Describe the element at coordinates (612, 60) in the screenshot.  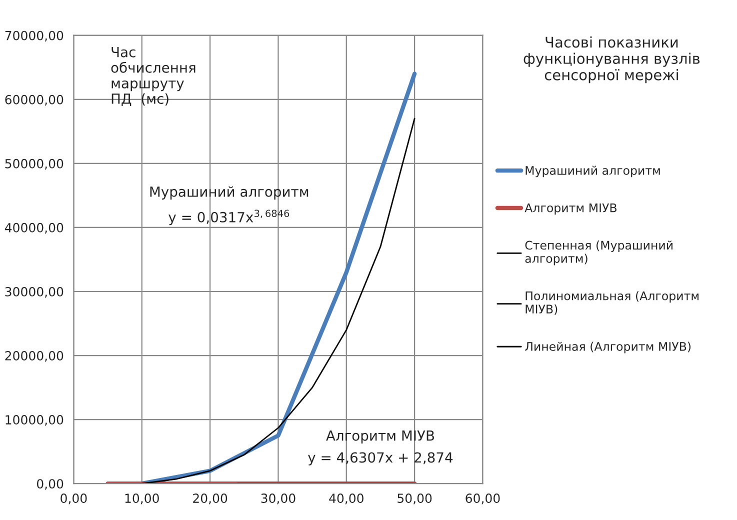
I see `text: Часові показники функціонування вузлів сенсорної мережі` at that location.